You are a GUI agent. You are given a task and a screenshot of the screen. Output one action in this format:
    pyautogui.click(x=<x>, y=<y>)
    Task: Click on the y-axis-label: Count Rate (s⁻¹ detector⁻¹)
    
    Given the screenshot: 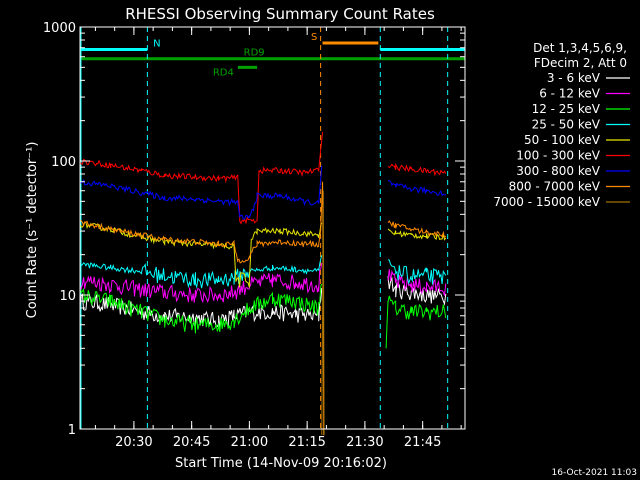 What is the action you would take?
    pyautogui.click(x=32, y=230)
    